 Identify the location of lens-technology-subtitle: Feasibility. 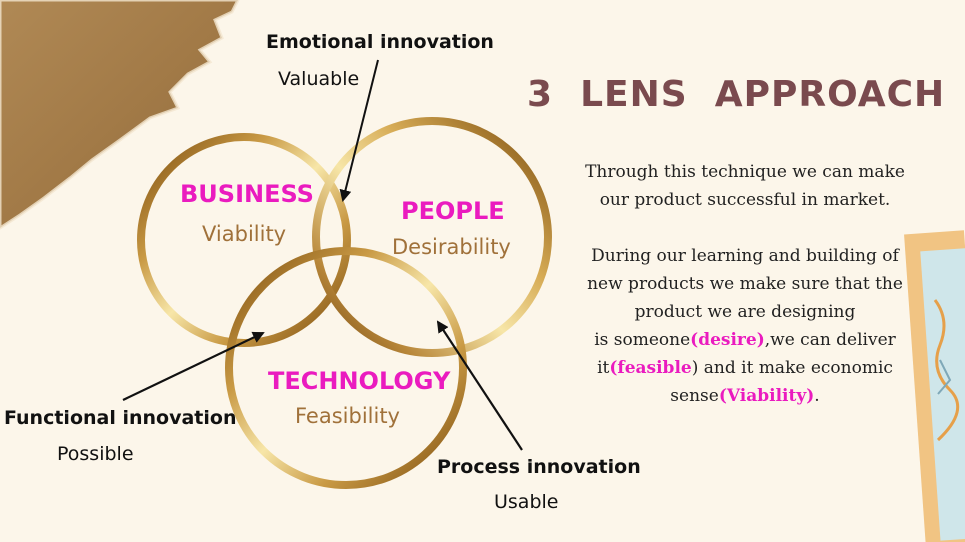
(347, 416).